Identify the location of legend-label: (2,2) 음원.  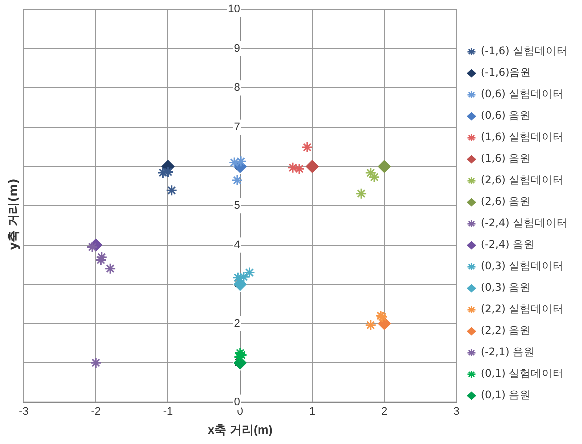
(506, 331).